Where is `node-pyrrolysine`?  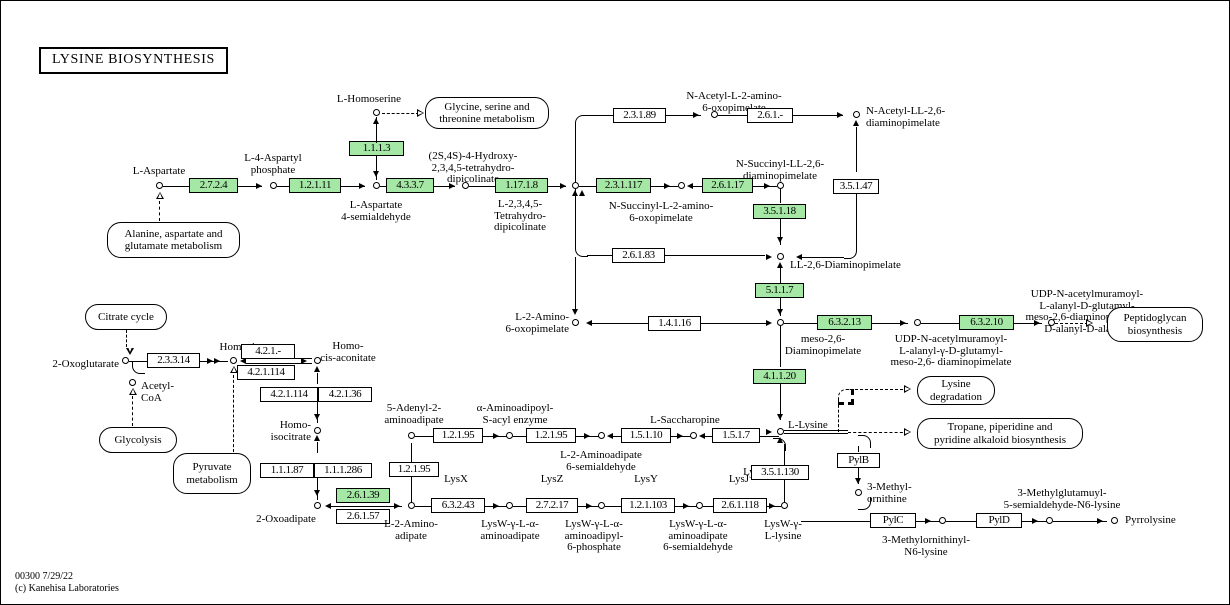 node-pyrrolysine is located at coordinates (1114, 520).